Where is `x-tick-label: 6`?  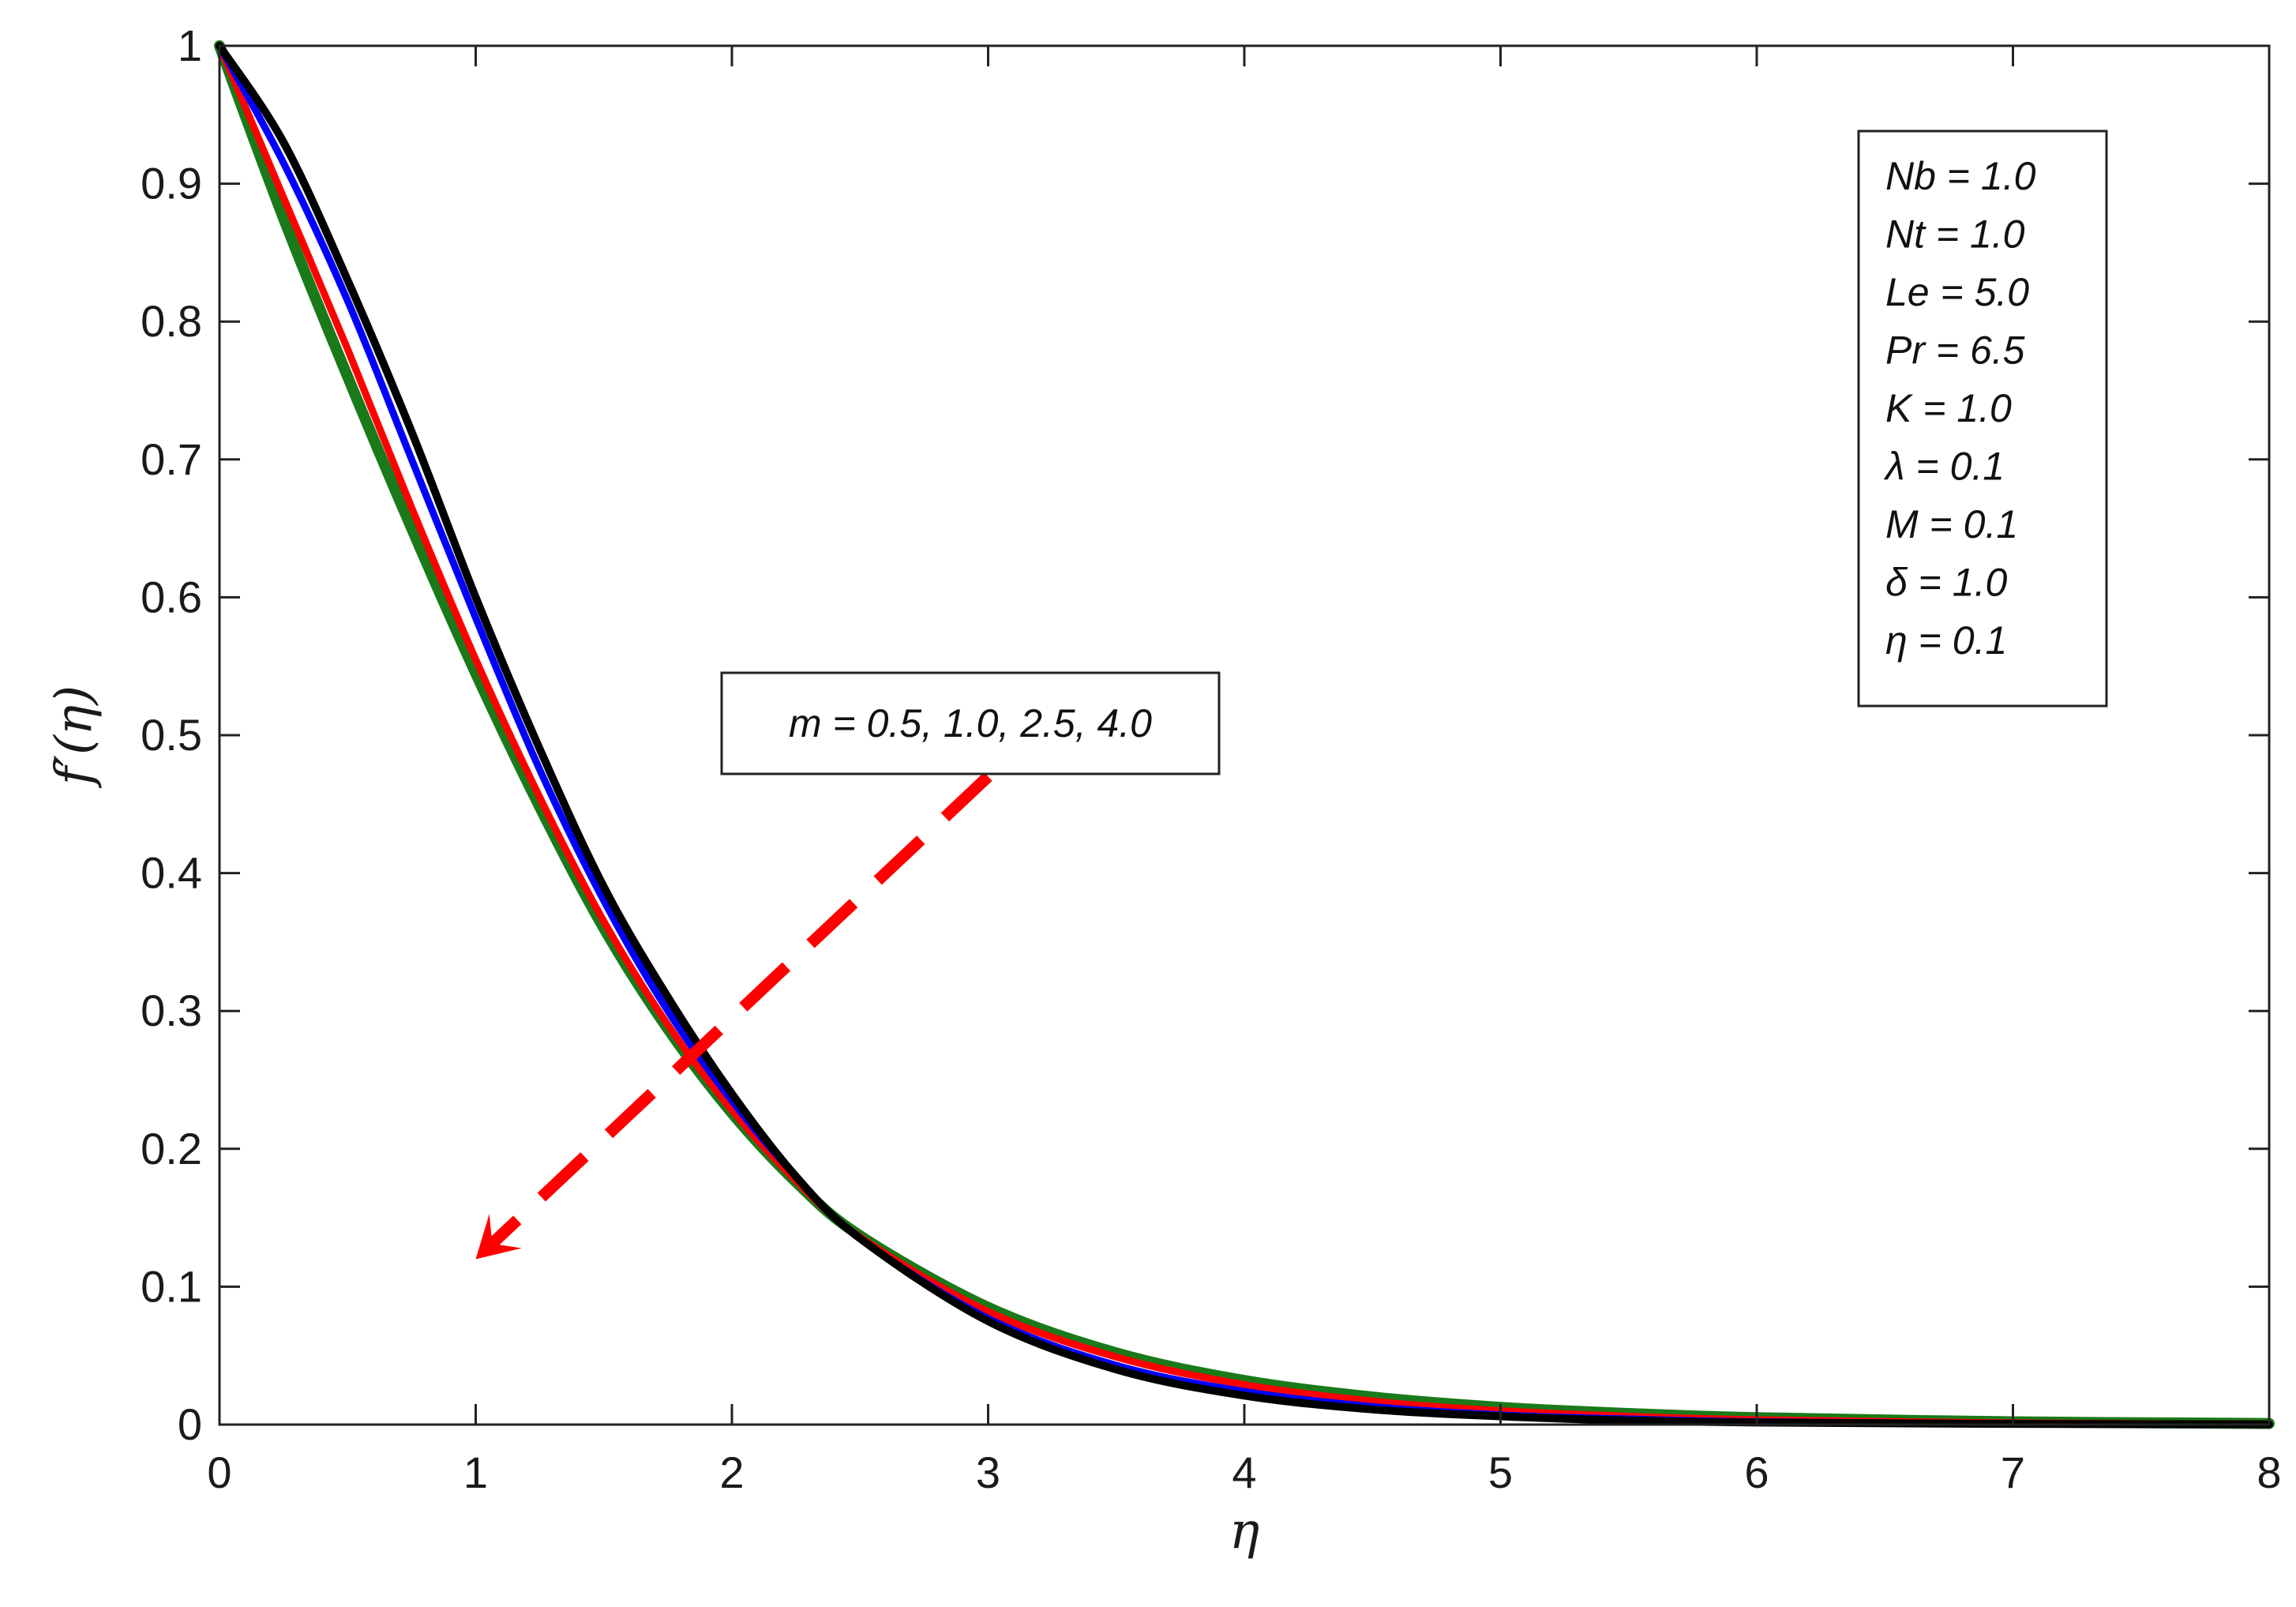 x-tick-label: 6 is located at coordinates (1756, 1472).